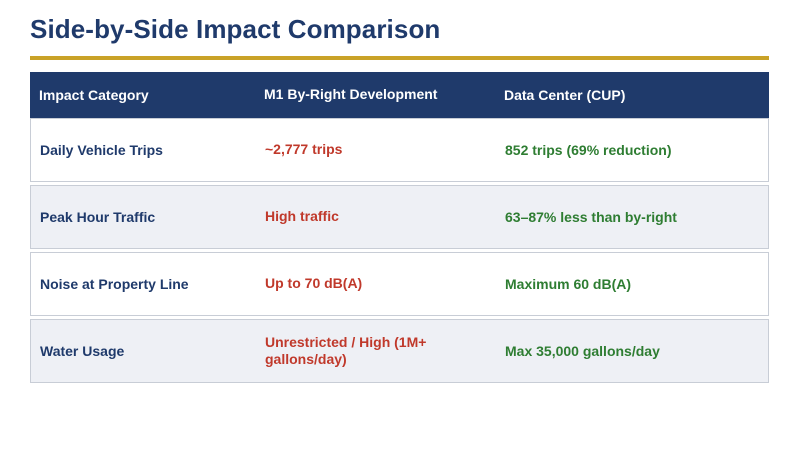 This screenshot has height=450, width=800. What do you see at coordinates (304, 149) in the screenshot?
I see `row-m1-value: ~2,777 trips` at bounding box center [304, 149].